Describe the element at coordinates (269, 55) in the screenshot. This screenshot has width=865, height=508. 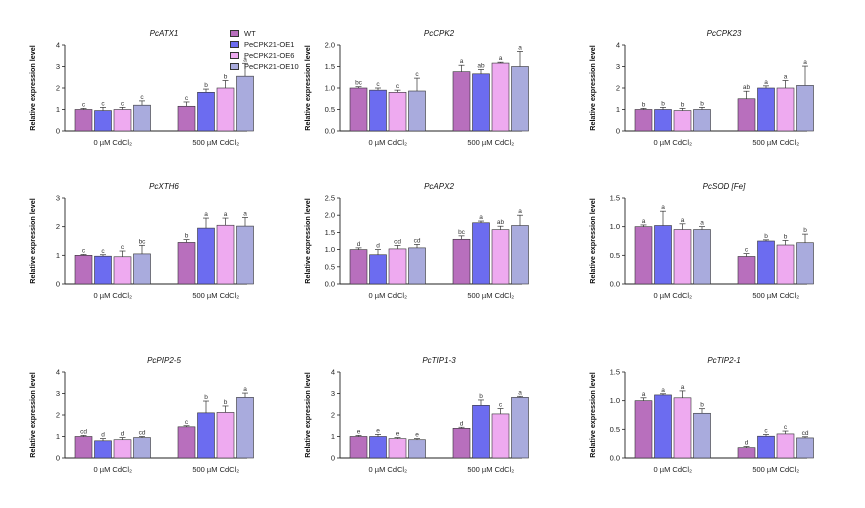
I see `legend-label: PeCPK21-OE6` at that location.